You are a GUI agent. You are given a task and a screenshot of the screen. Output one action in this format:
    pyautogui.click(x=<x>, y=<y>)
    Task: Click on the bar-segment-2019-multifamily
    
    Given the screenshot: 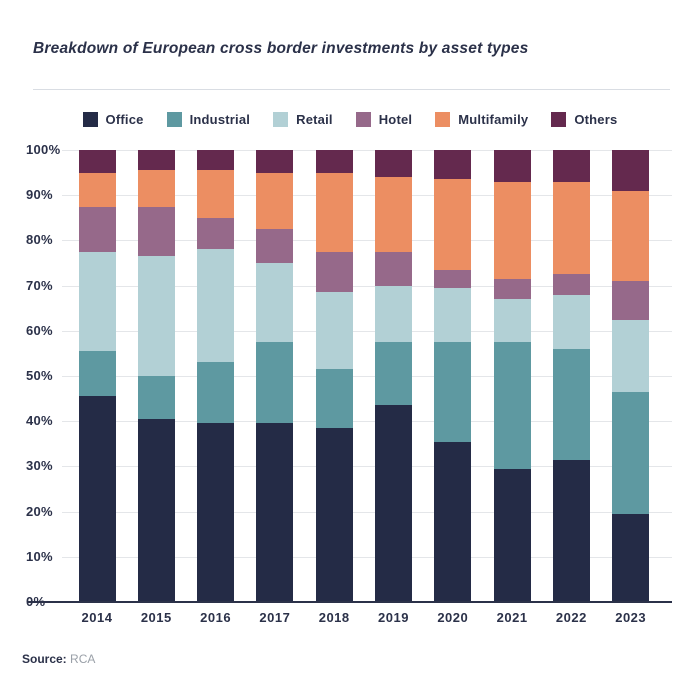 What is the action you would take?
    pyautogui.click(x=393, y=214)
    